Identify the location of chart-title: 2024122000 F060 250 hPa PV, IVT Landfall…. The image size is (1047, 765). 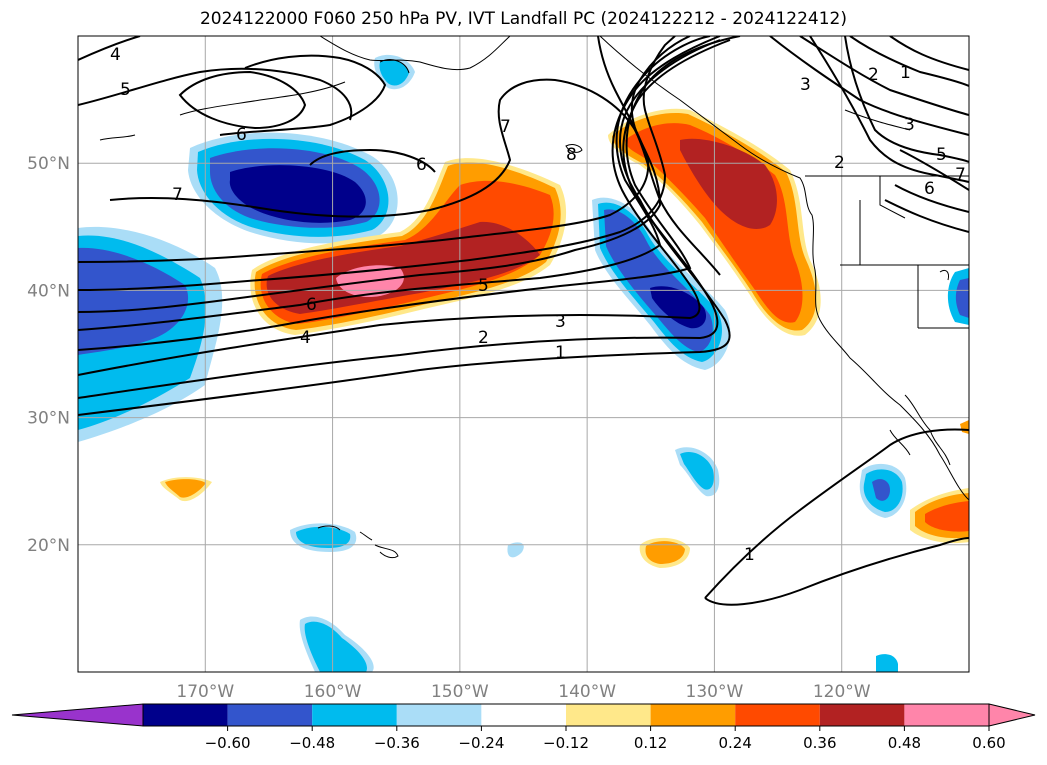
(523, 19).